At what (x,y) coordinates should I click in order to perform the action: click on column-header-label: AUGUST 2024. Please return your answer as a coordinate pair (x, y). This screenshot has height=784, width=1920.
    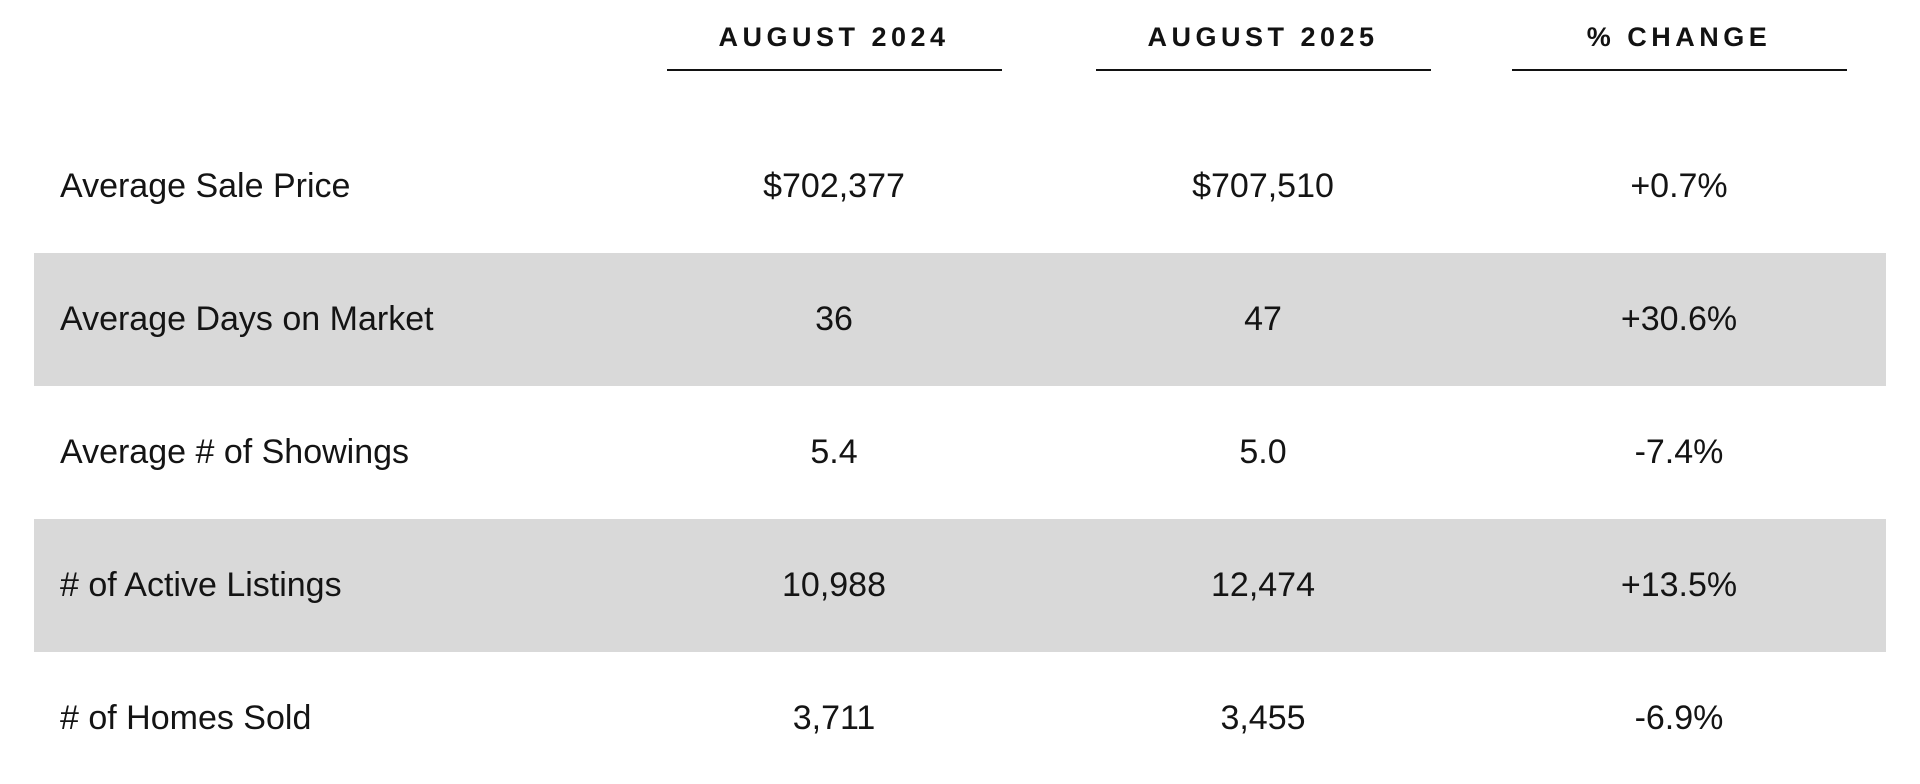
    Looking at the image, I should click on (834, 37).